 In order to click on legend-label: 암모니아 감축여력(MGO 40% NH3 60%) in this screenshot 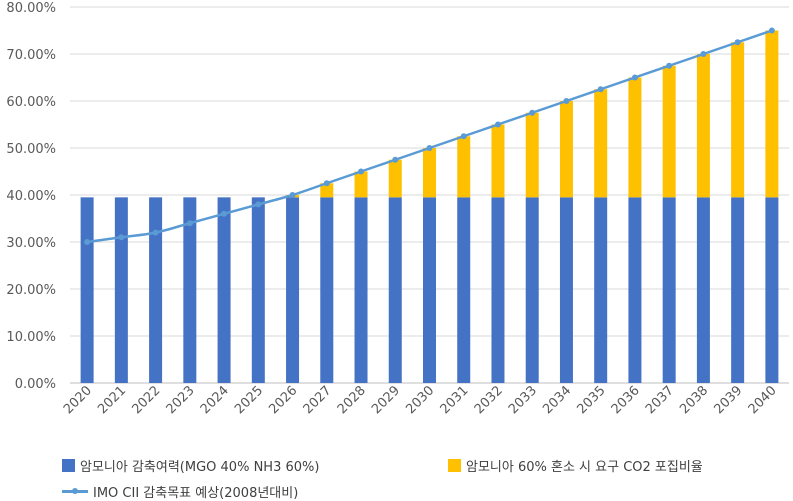, I will do `click(200, 467)`.